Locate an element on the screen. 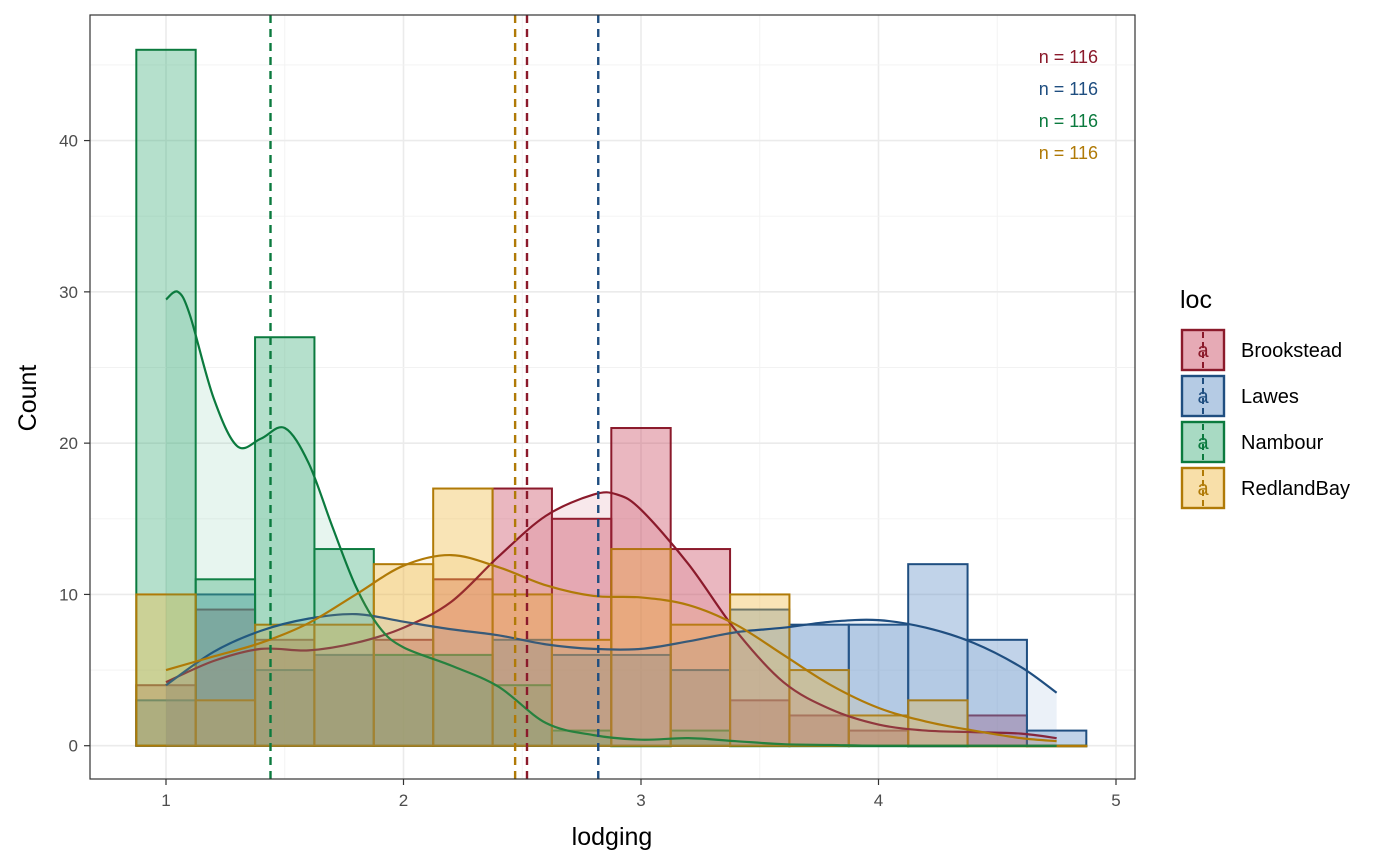 Image resolution: width=1400 pixels, height=866 pixels. n-label-nambour: n = 116 is located at coordinates (1068, 121).